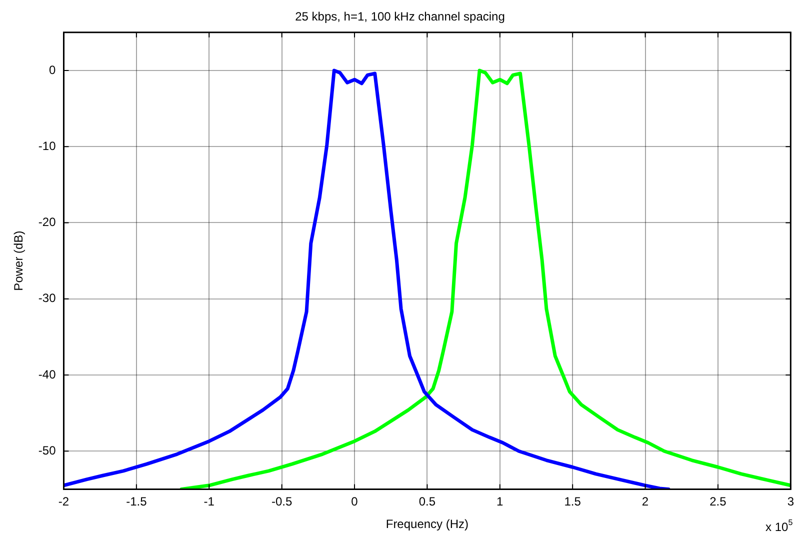 The height and width of the screenshot is (546, 800). What do you see at coordinates (645, 501) in the screenshot?
I see `x-tick-label: 2` at bounding box center [645, 501].